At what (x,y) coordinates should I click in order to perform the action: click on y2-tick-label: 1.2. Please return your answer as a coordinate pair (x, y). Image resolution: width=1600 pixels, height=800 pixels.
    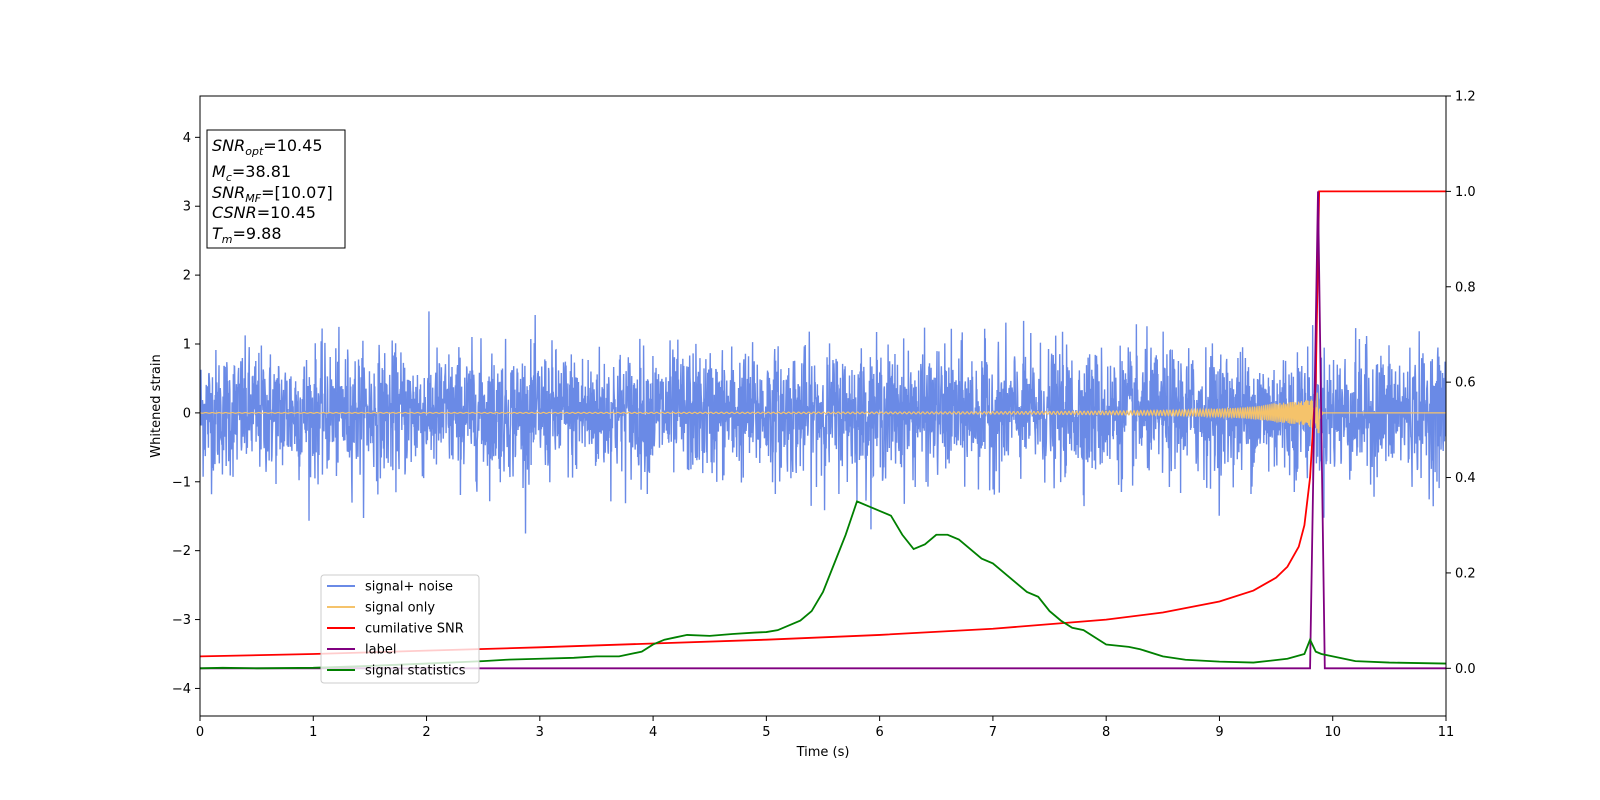
    Looking at the image, I should click on (1465, 97).